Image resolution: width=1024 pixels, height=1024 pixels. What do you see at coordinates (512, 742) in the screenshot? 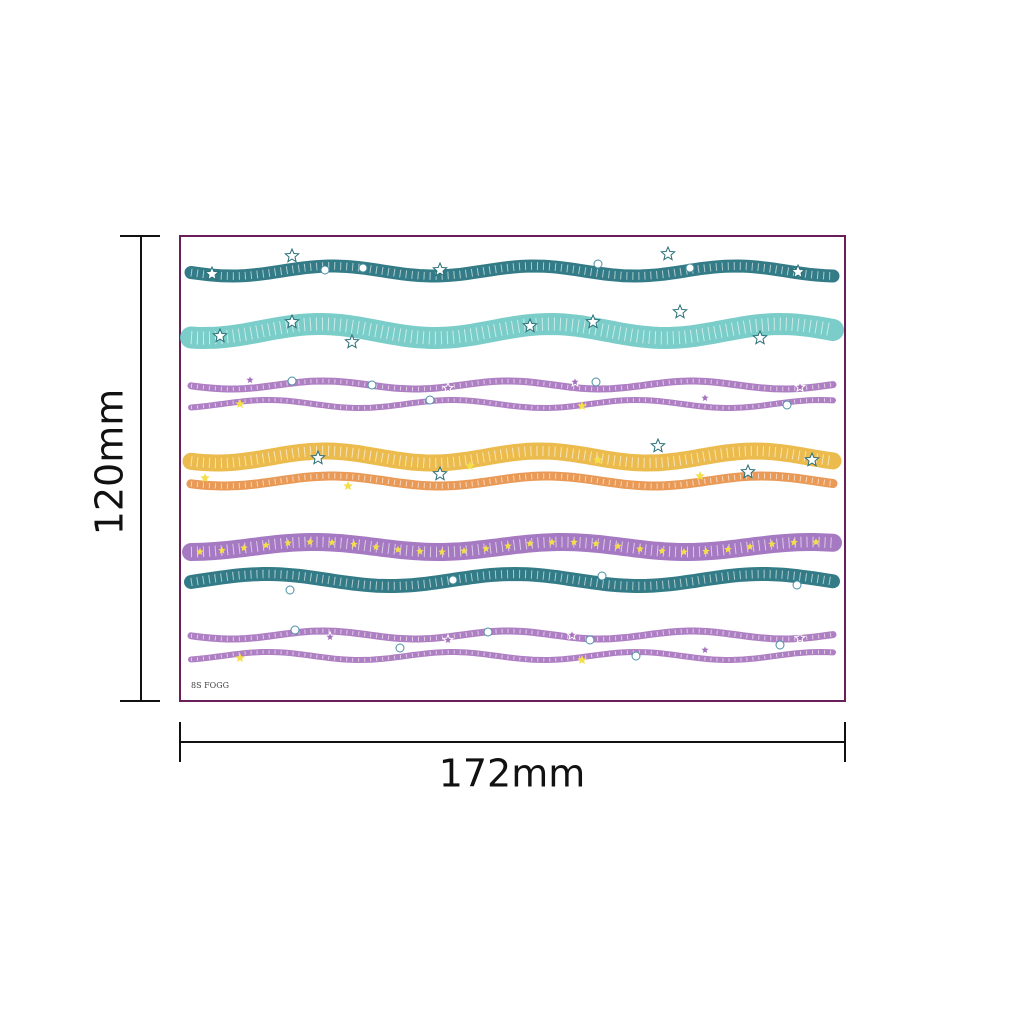
I see `width-dimension` at bounding box center [512, 742].